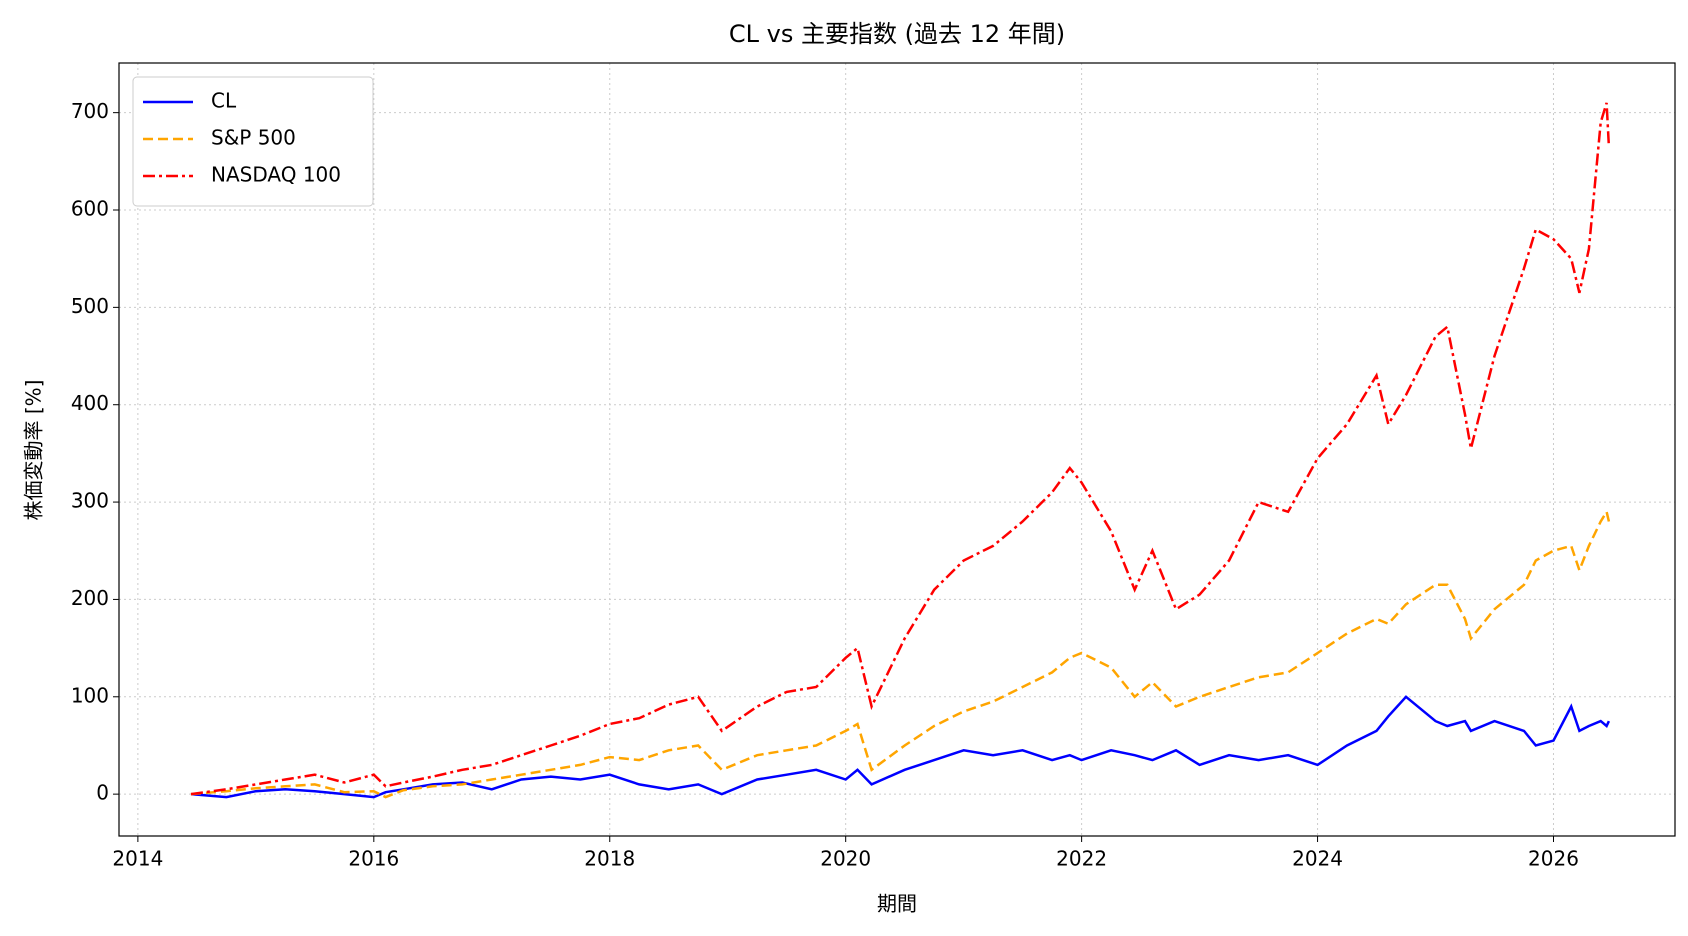 The image size is (1688, 936). Describe the element at coordinates (90, 598) in the screenshot. I see `y-tick-label: 200` at that location.